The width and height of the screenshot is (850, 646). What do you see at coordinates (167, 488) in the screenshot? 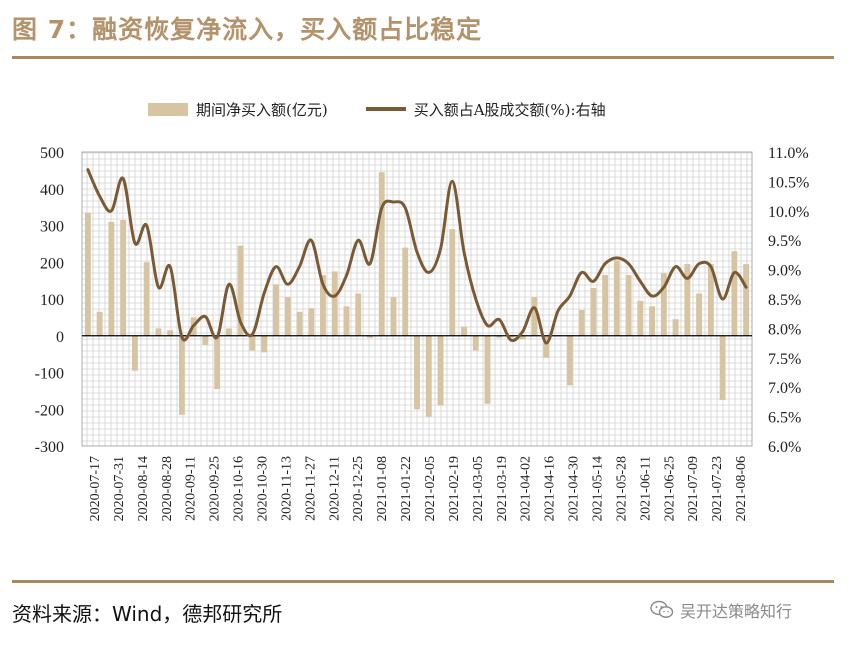
I see `x-tick-3: 2020-08-28` at bounding box center [167, 488].